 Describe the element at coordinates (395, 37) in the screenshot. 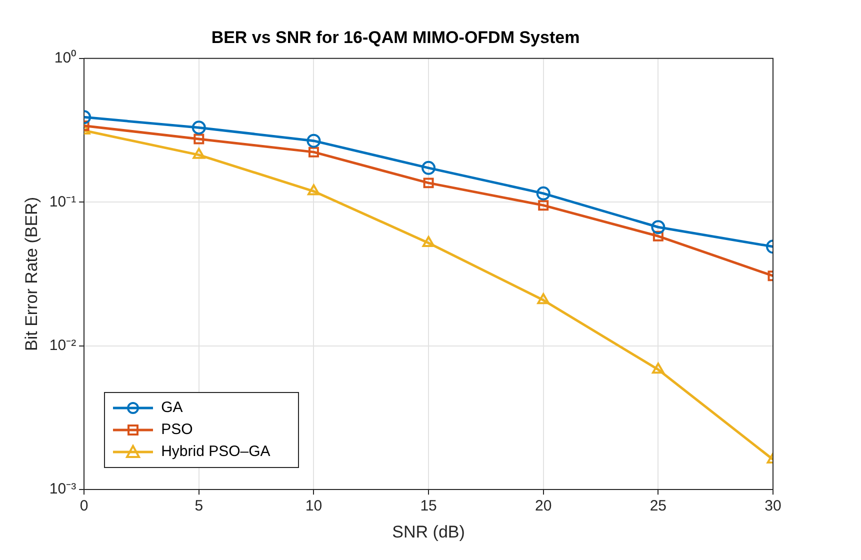

I see `chart-title: BER vs SNR for 16-QAM MIMO-OFDM System` at that location.